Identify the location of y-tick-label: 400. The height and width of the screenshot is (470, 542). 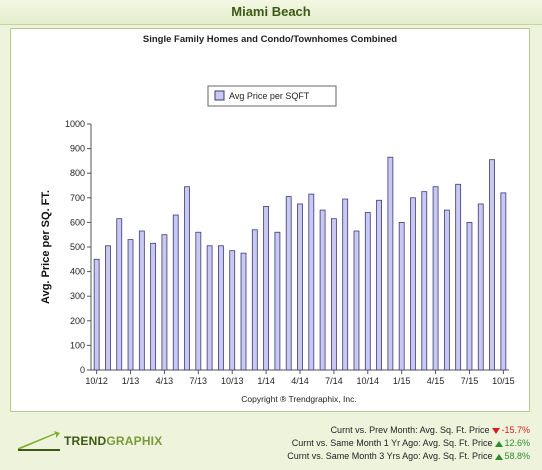
(77, 272).